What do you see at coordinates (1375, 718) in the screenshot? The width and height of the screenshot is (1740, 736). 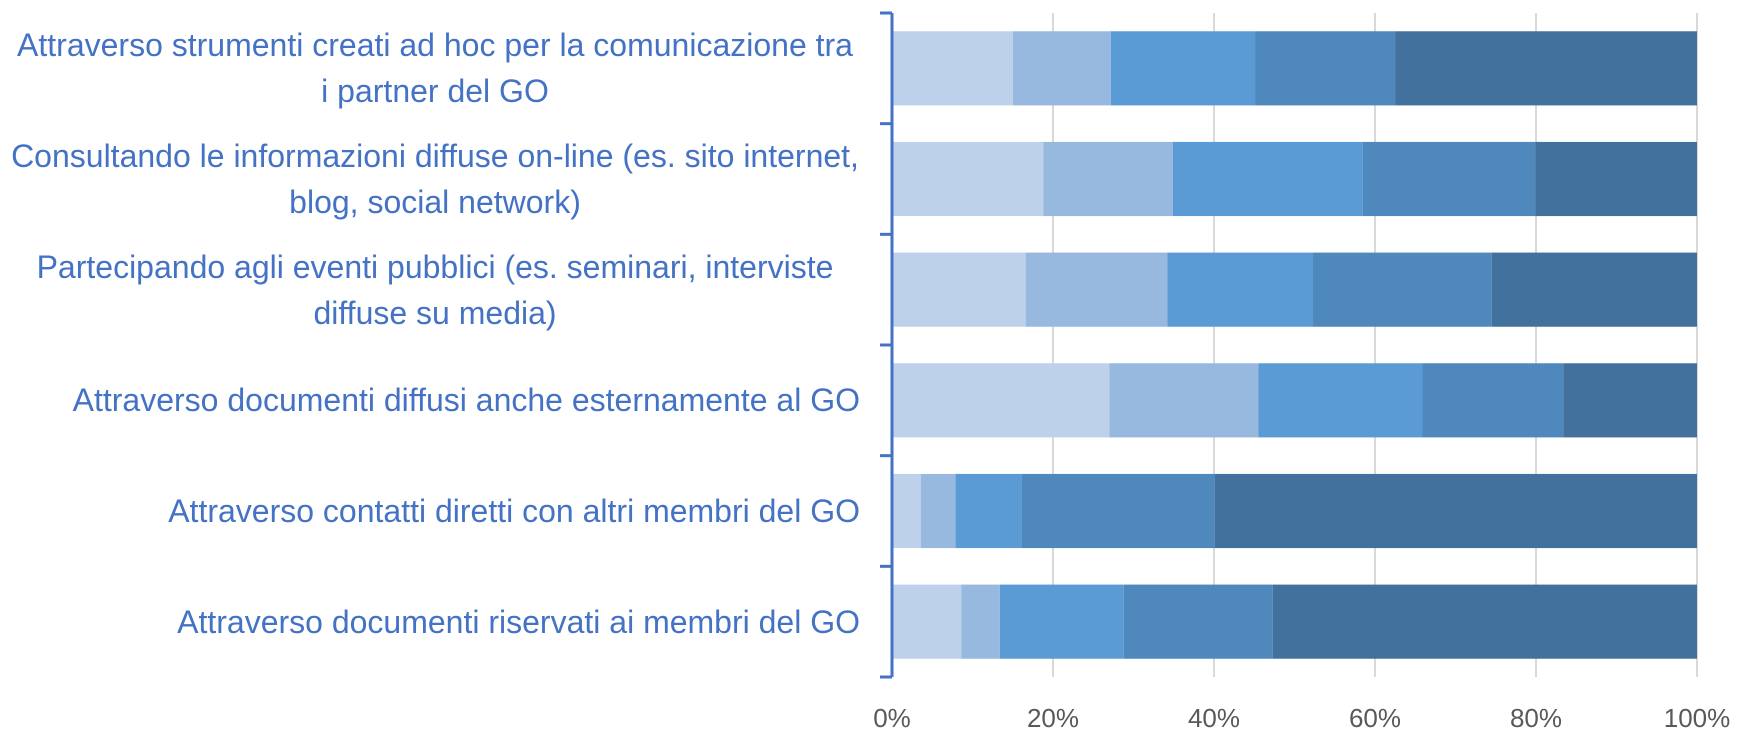 I see `x-tick-label: 60%` at bounding box center [1375, 718].